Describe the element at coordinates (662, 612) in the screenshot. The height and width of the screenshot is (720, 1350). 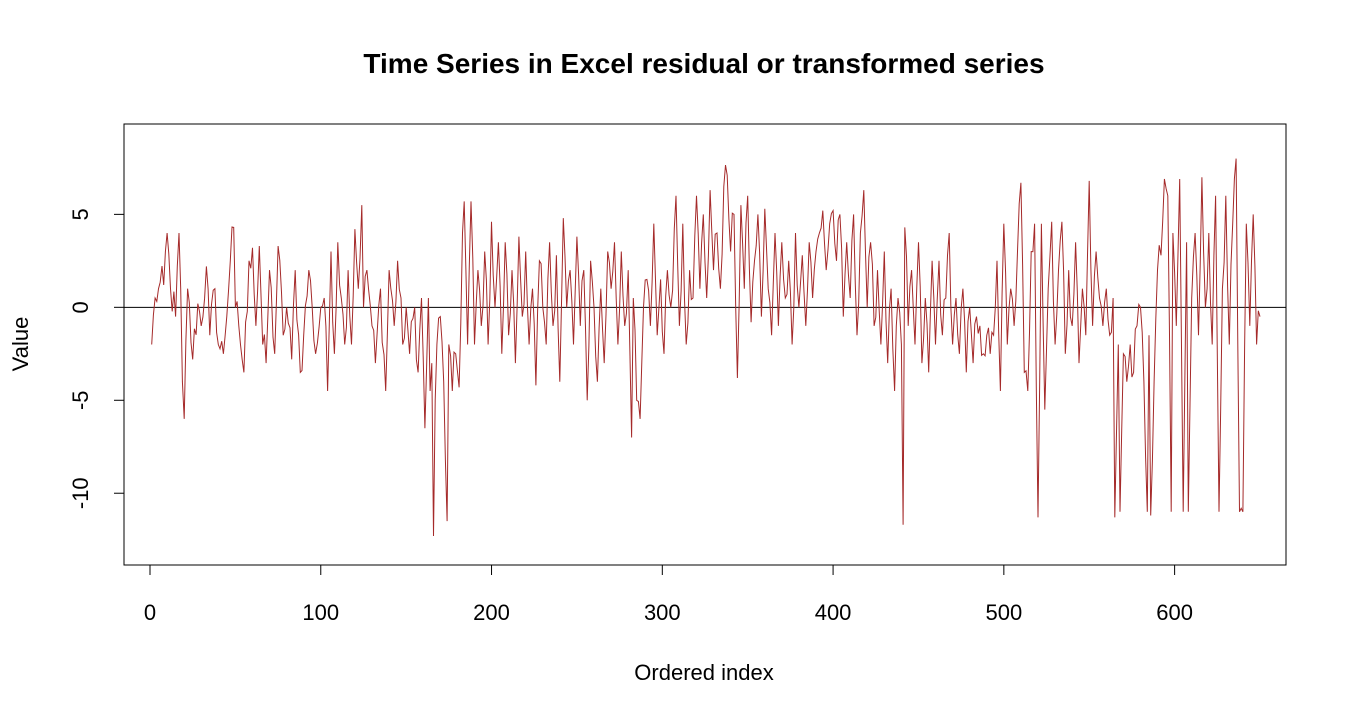
I see `x-tick-label: 300` at that location.